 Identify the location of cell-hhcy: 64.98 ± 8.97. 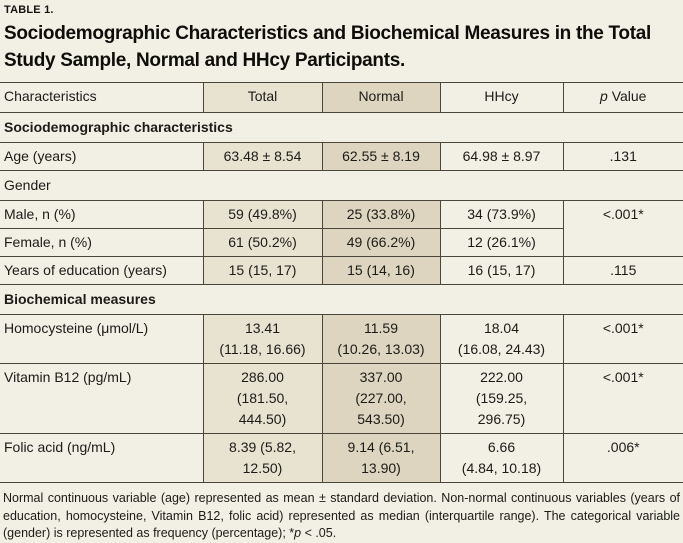
(501, 156).